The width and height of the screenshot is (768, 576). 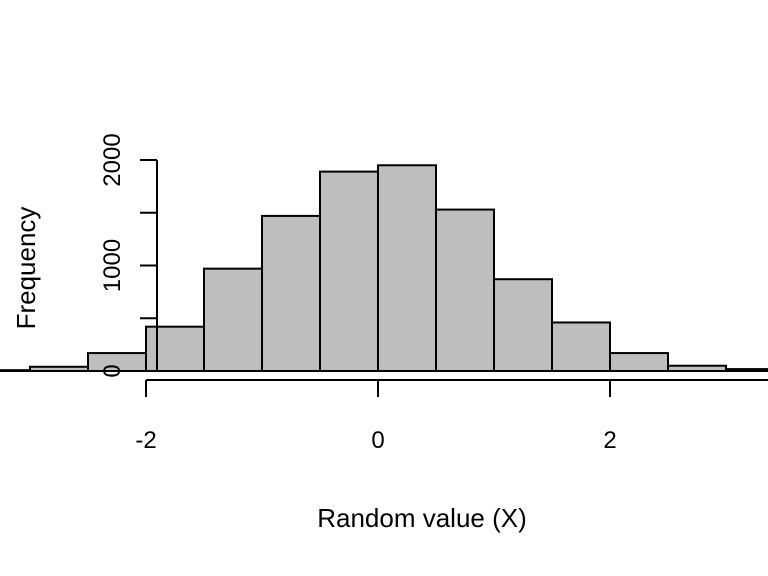 What do you see at coordinates (377, 440) in the screenshot?
I see `x-tick-label-1: 0` at bounding box center [377, 440].